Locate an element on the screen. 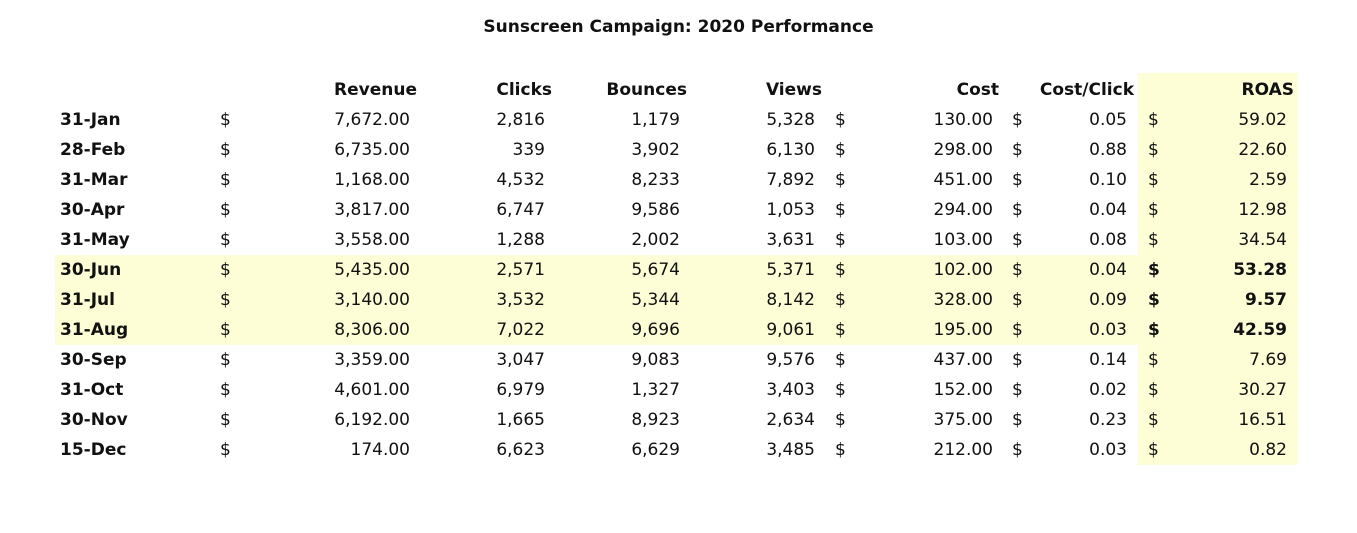  header-cost-per-click: Cost/Click is located at coordinates (1086, 90).